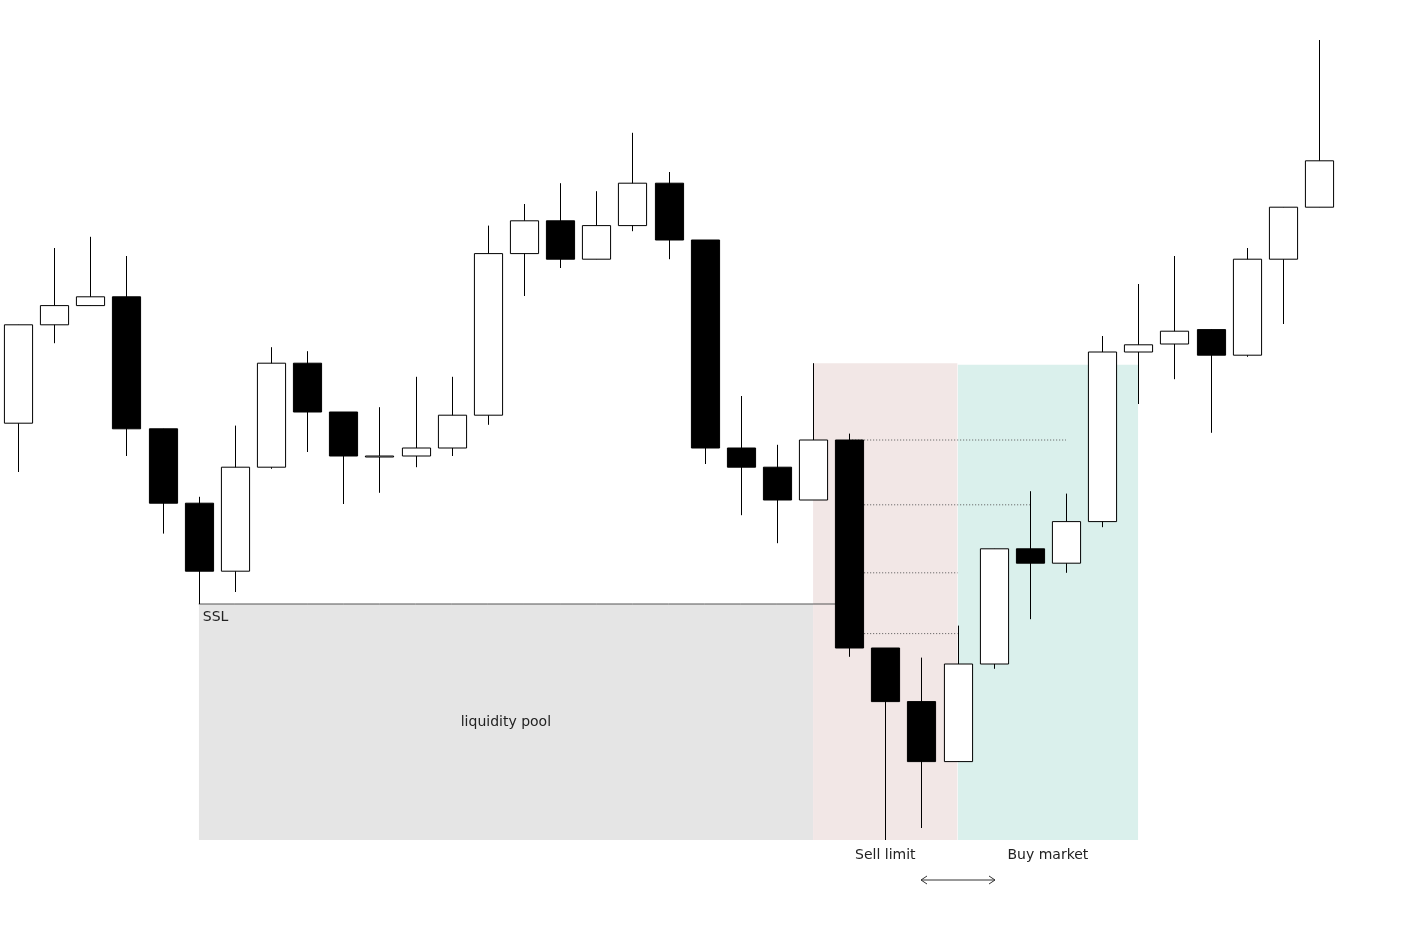 This screenshot has width=1420, height=937. What do you see at coordinates (506, 720) in the screenshot?
I see `series-label: liquidity pool` at bounding box center [506, 720].